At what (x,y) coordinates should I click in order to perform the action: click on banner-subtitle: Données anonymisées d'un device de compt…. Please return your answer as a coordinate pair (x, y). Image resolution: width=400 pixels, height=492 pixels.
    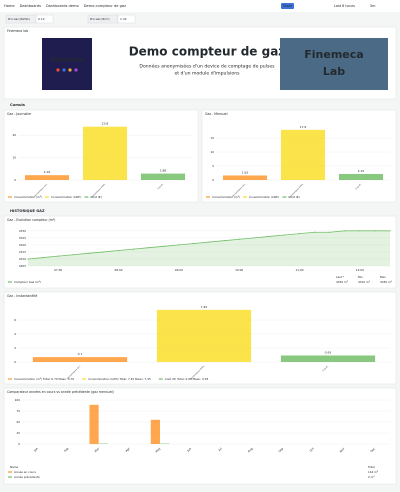
    Looking at the image, I should click on (207, 66).